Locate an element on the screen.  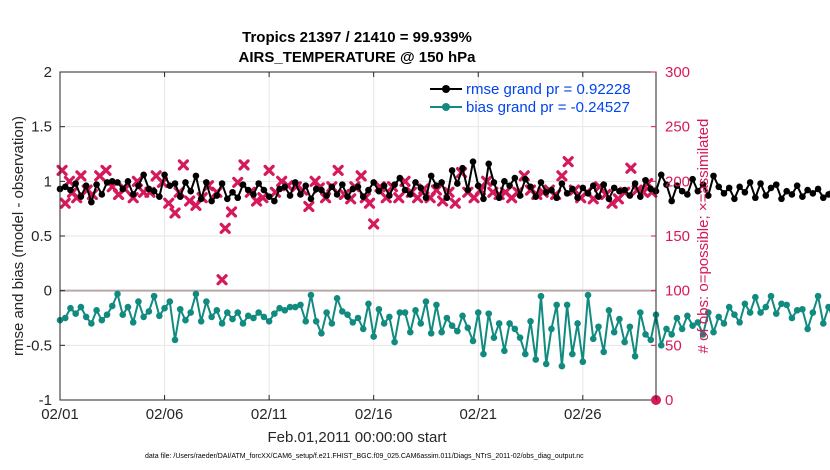
y-right-tick-label: 100 is located at coordinates (677, 291).